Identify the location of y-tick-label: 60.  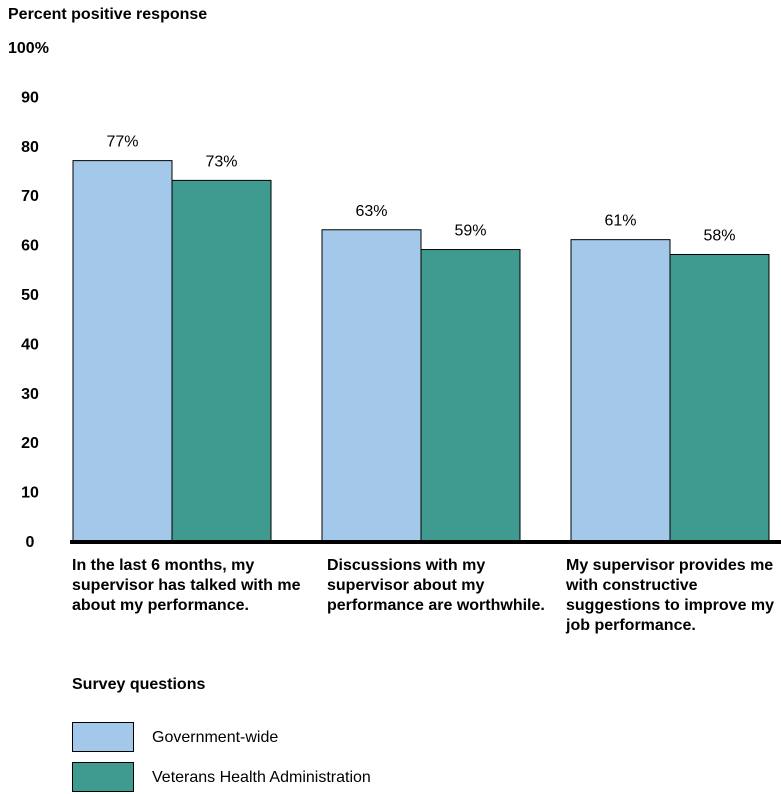
(30, 246).